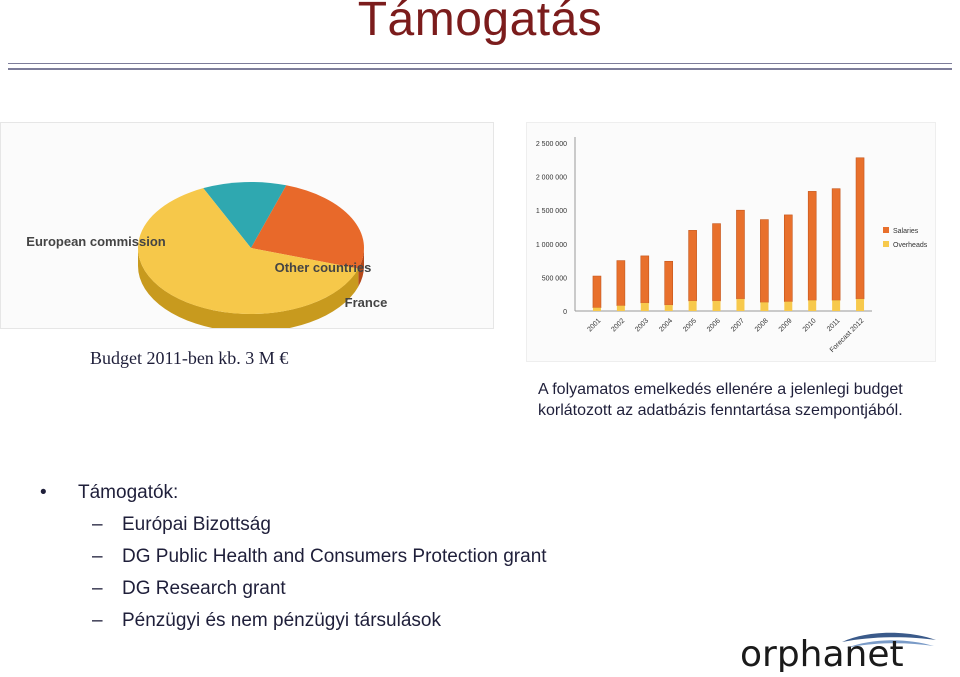 Image resolution: width=960 pixels, height=677 pixels. Describe the element at coordinates (690, 325) in the screenshot. I see `x-tick-label: 2005` at that location.